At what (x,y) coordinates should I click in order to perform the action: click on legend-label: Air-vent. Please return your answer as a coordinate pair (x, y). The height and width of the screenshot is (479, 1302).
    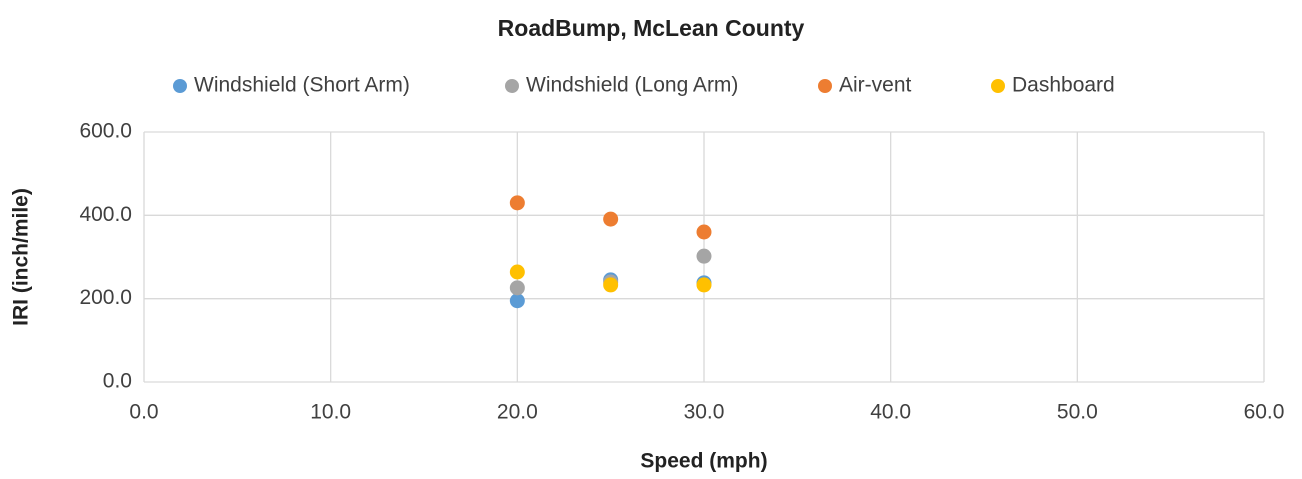
    Looking at the image, I should click on (875, 85).